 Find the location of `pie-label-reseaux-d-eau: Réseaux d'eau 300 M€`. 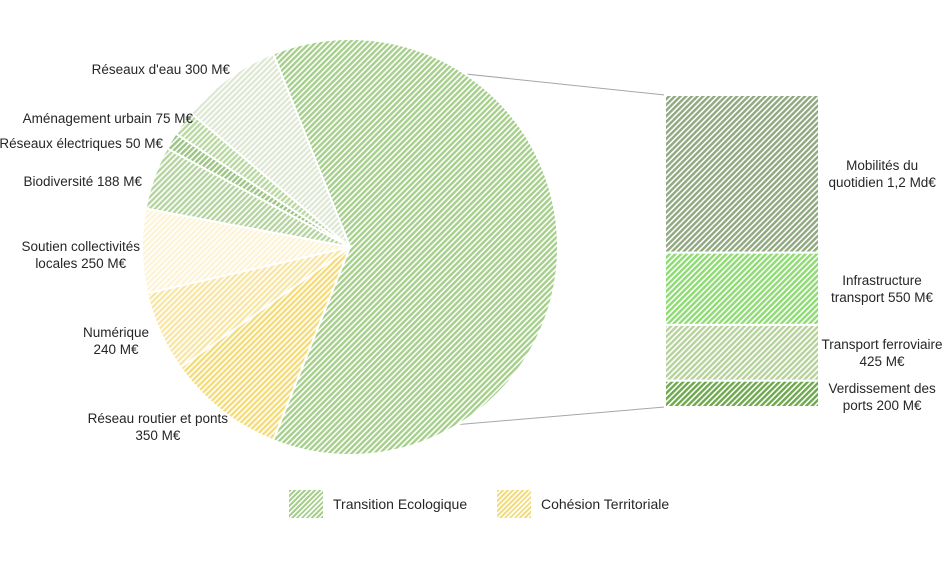

pie-label-reseaux-d-eau: Réseaux d'eau 300 M€ is located at coordinates (161, 69).